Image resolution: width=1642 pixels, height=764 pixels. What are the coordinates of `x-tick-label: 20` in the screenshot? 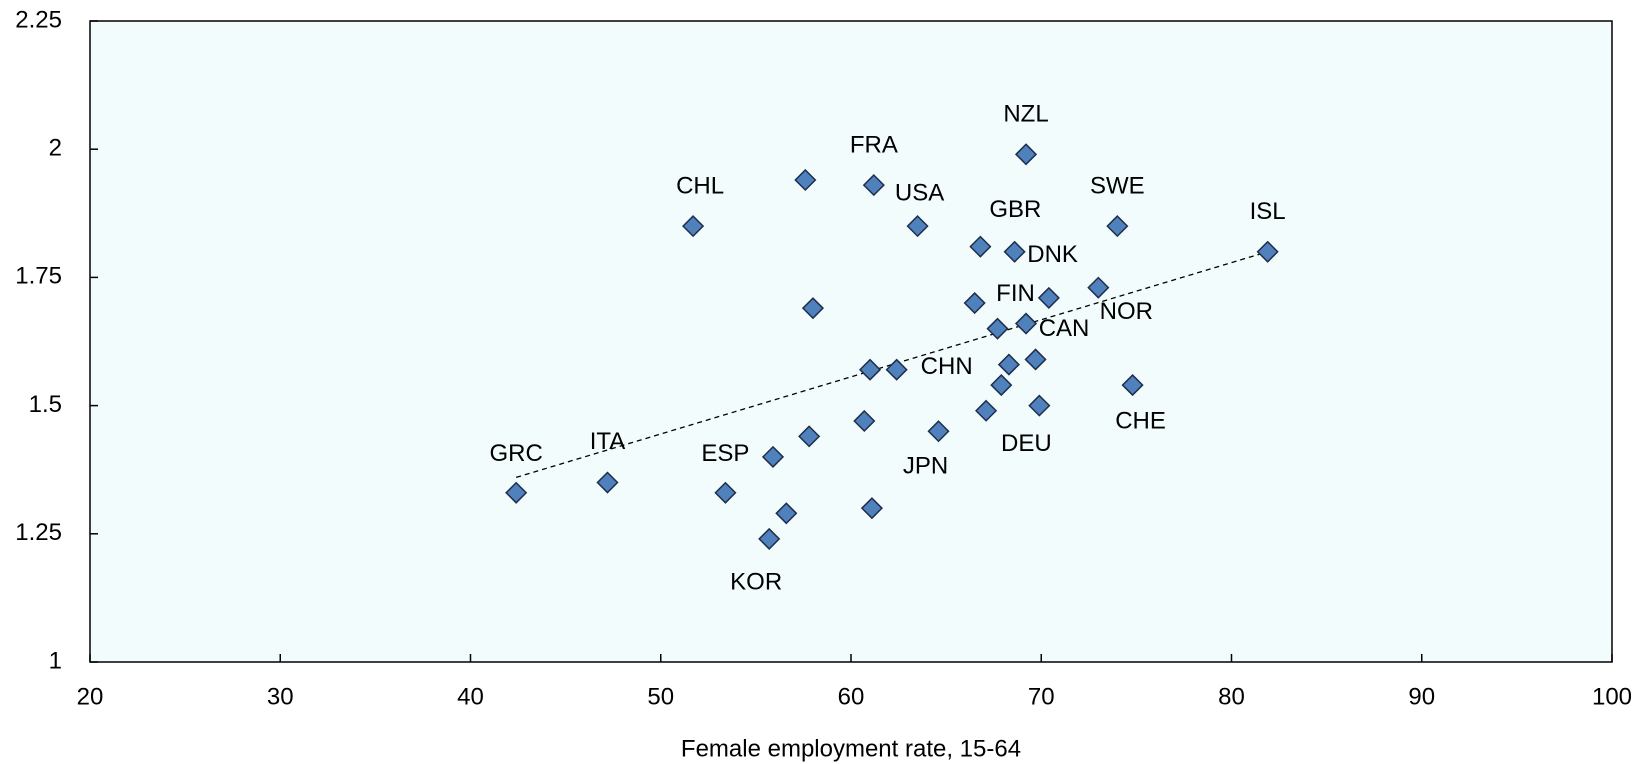 It's located at (90, 696).